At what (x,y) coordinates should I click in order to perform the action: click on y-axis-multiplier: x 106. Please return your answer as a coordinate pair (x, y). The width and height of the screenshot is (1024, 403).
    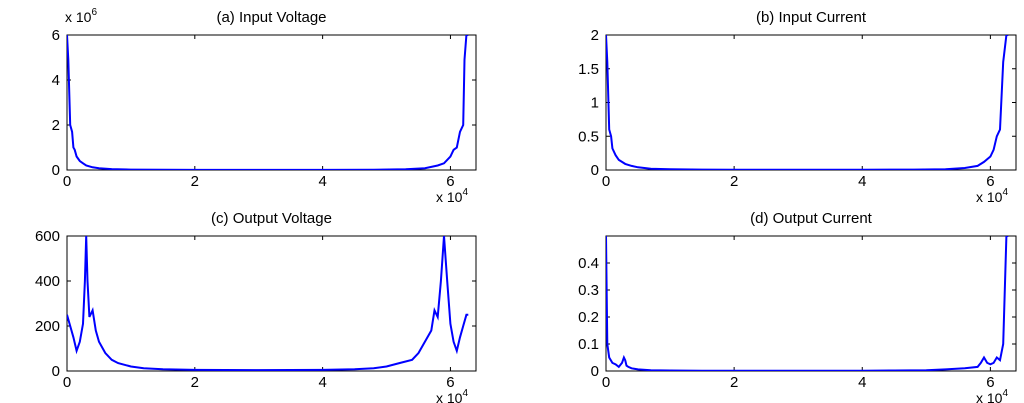
    Looking at the image, I should click on (81, 16).